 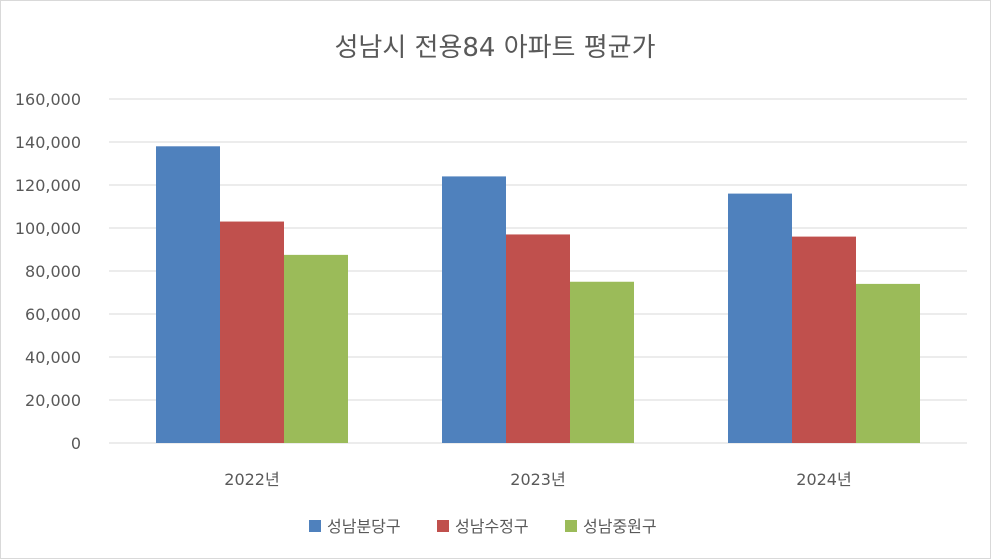 I want to click on x-axis: 2022년 2023년 2024년, so click(x=537, y=479).